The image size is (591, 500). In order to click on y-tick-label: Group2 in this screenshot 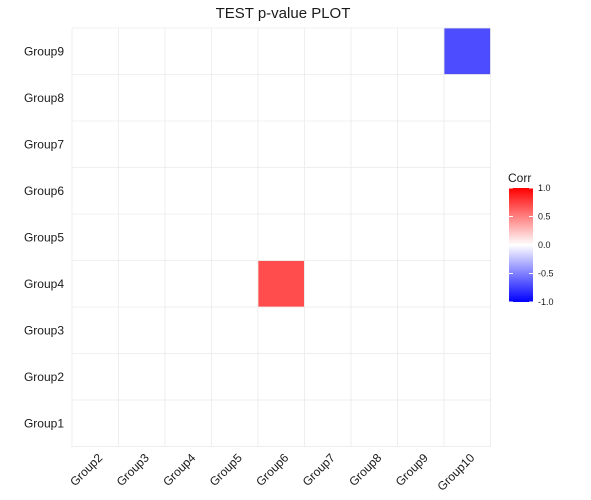, I will do `click(44, 377)`.